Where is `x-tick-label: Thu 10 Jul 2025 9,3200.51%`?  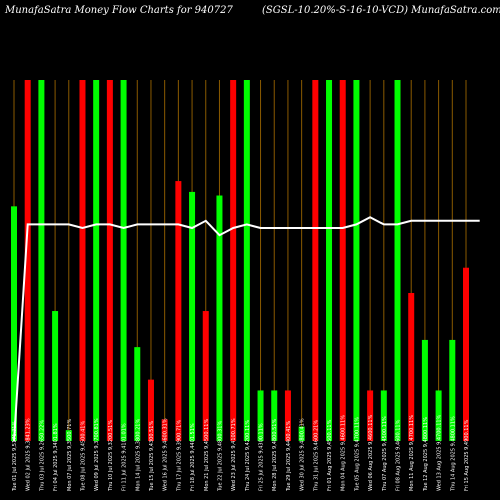
x-tick-label: Thu 10 Jul 2025 9,3200.51% is located at coordinates (111, 456).